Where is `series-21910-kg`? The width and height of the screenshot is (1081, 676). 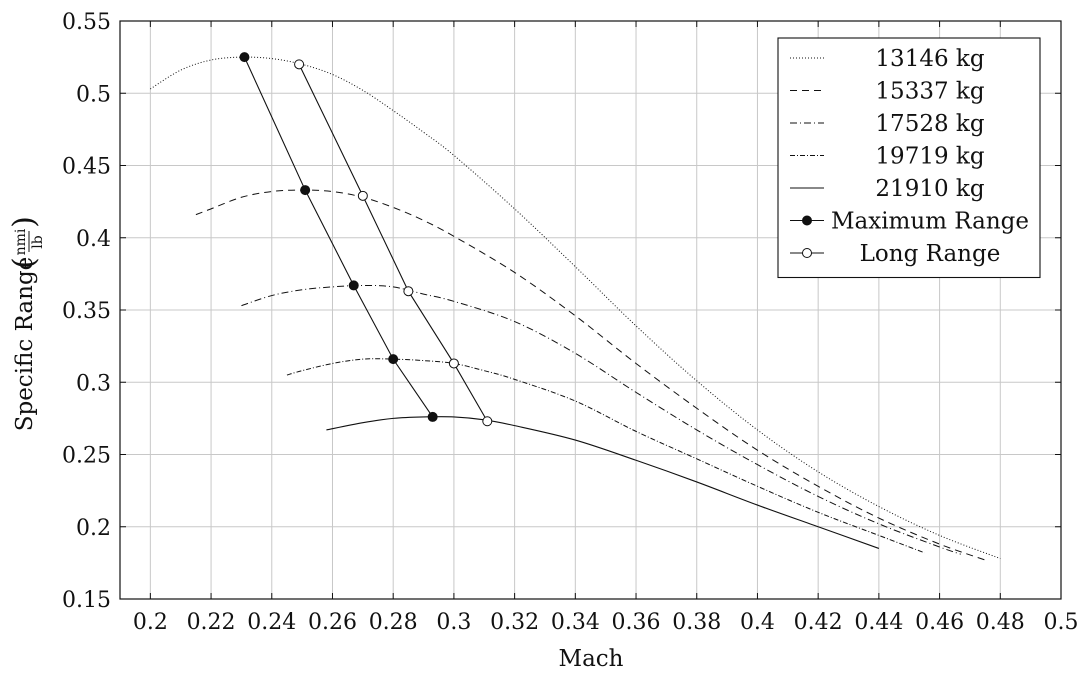 series-21910-kg is located at coordinates (603, 482).